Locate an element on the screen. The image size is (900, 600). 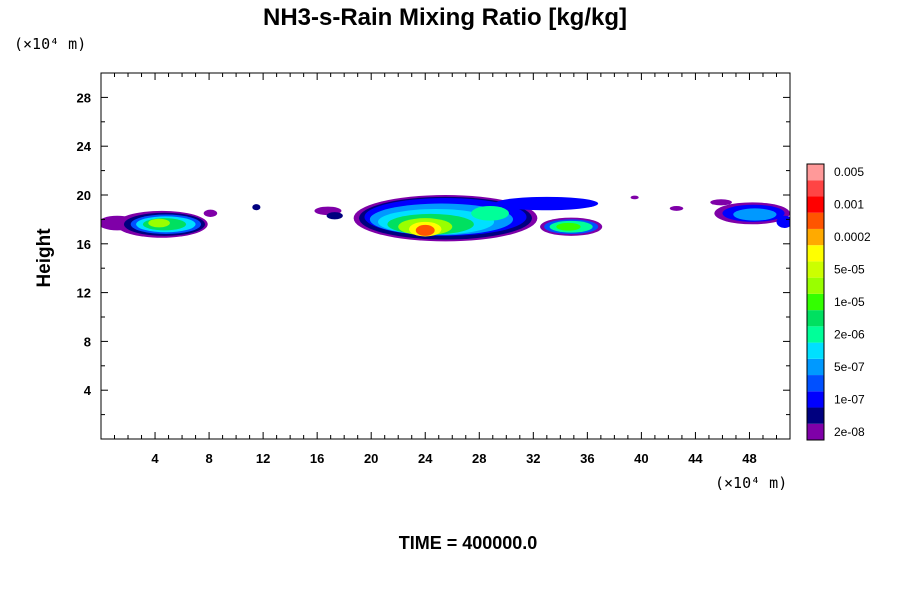
y-tick-label: 16 is located at coordinates (84, 244).